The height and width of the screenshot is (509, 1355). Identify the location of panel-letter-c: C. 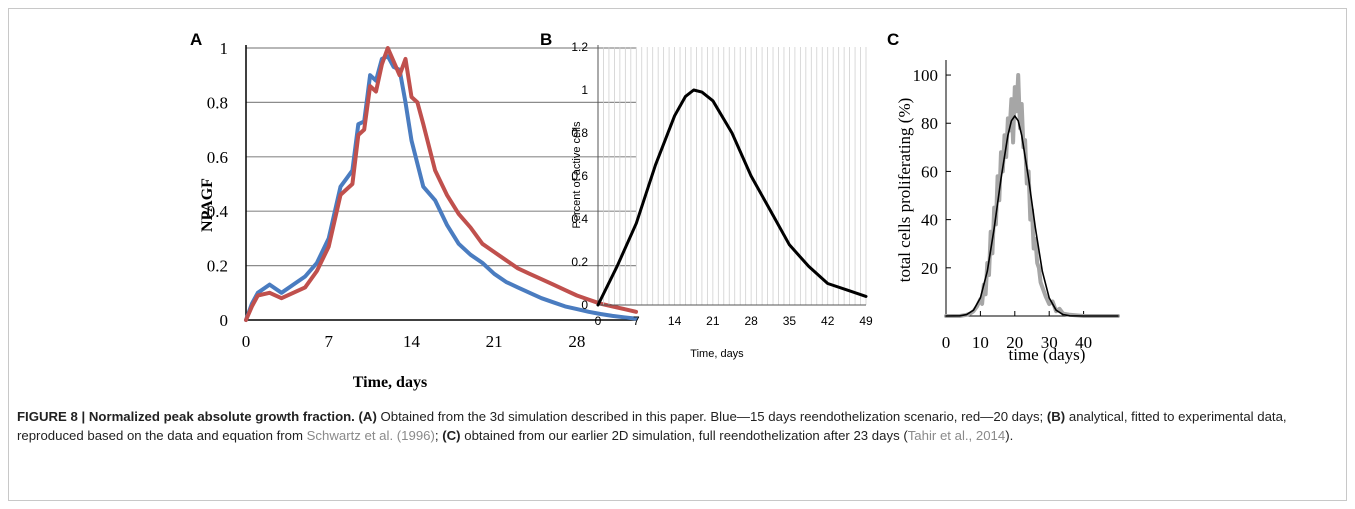
(893, 39).